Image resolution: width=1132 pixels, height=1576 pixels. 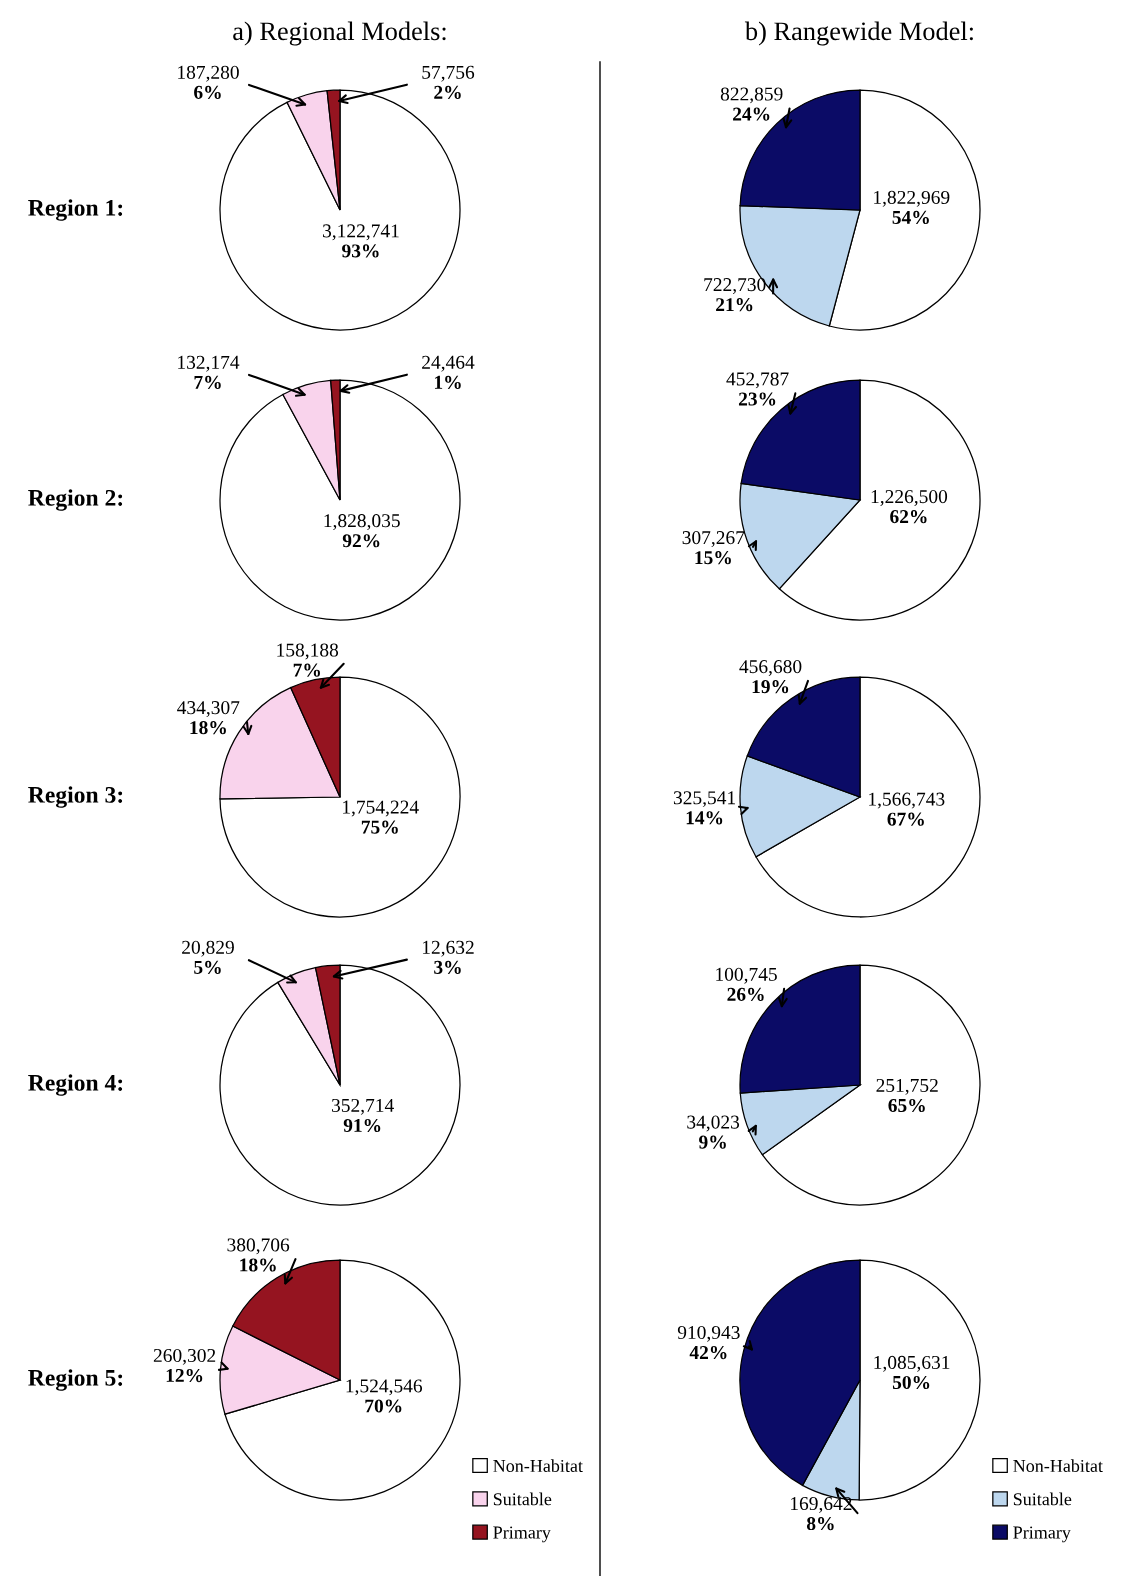 What do you see at coordinates (708, 1342) in the screenshot?
I see `data-label: 910,943 42%` at bounding box center [708, 1342].